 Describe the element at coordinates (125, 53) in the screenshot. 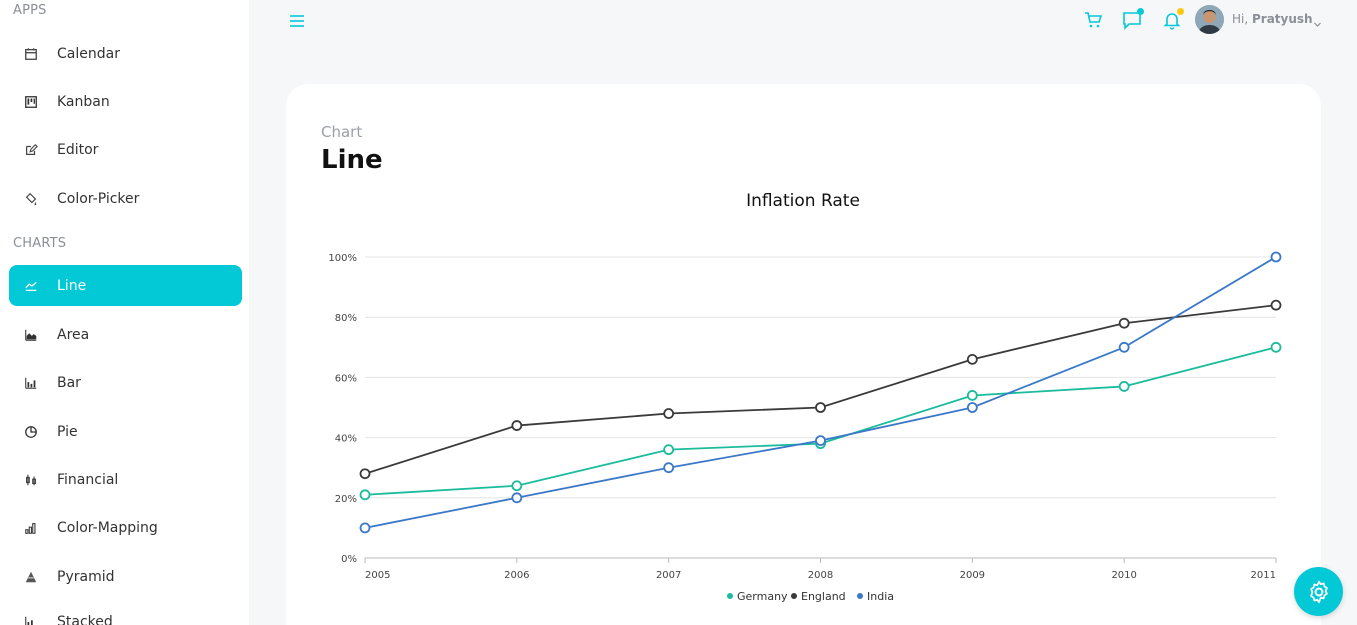

I see `sidebar-item-calendar: Calendar` at that location.